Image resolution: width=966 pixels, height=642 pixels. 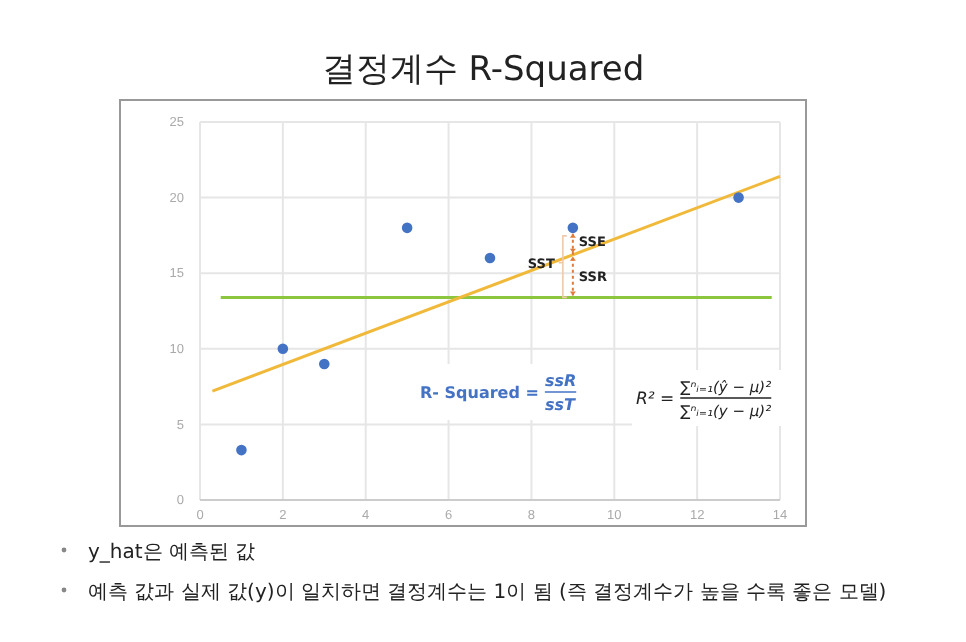 I want to click on text: 예측 값과 실제 값(y)이 일치하면 결정계수는 1이 됨 (즉 결정계수가 높을 수록 좋은 모델), so click(x=487, y=593).